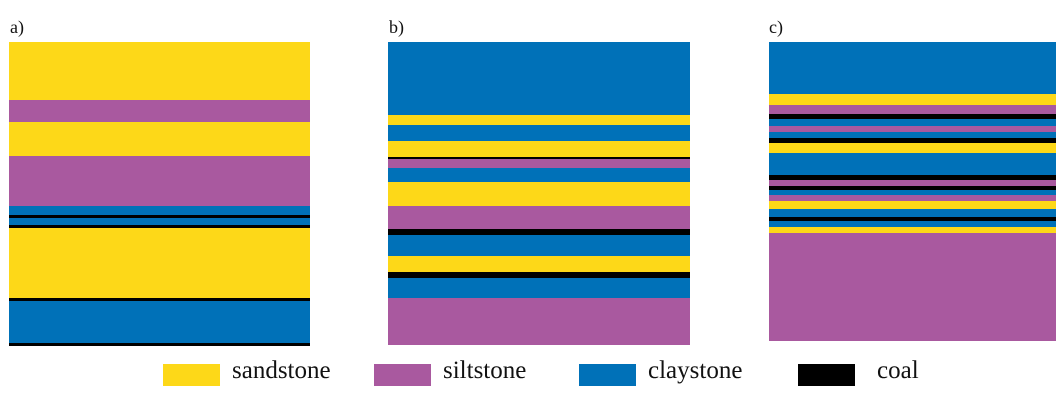 Image resolution: width=1056 pixels, height=397 pixels. I want to click on legend-swatch-claystone, so click(607, 375).